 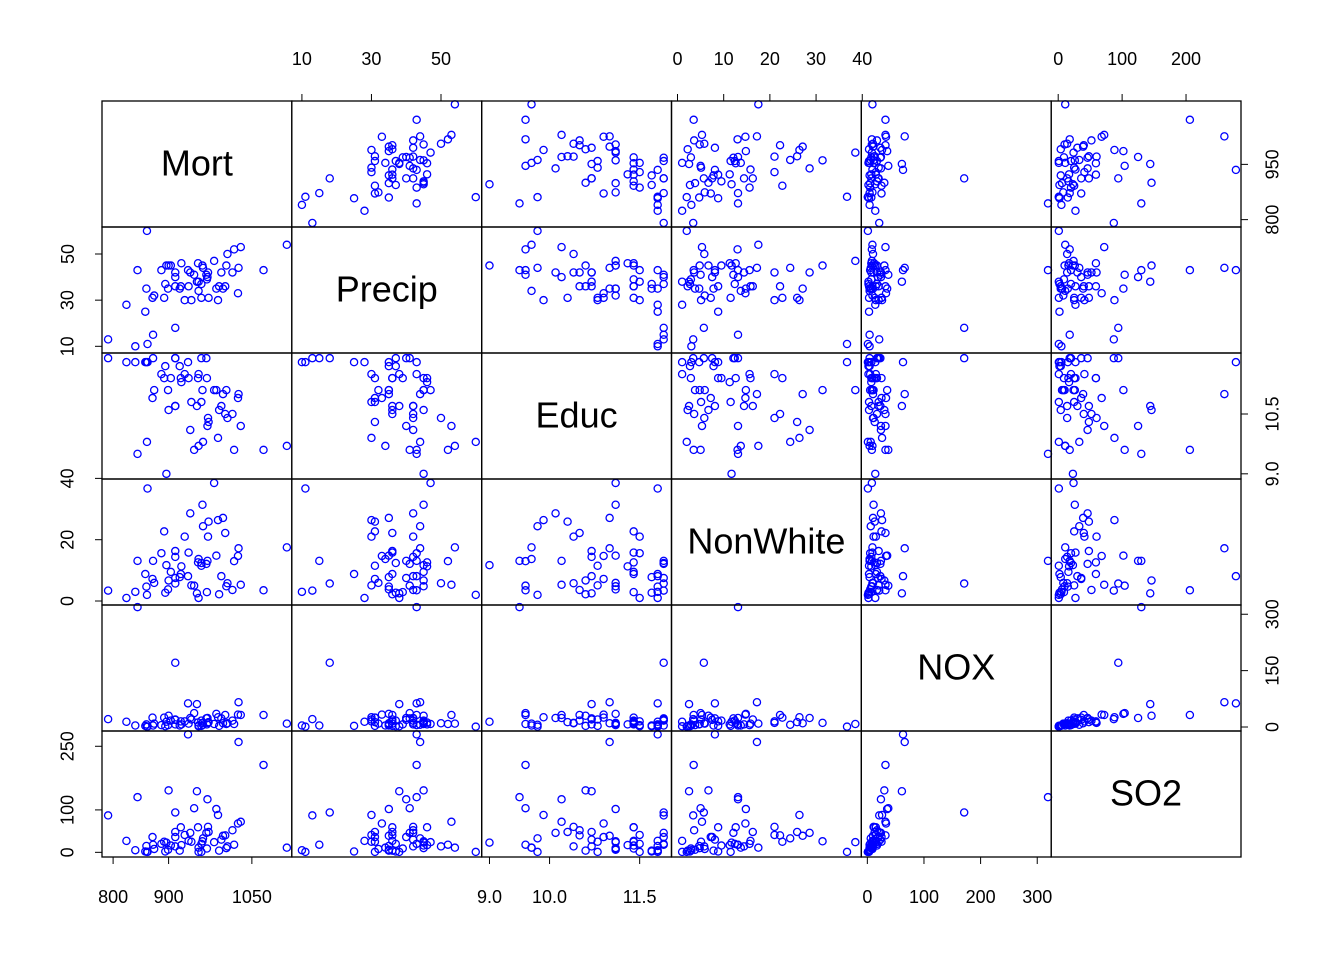 What do you see at coordinates (387, 289) in the screenshot?
I see `variable-label: Precip` at bounding box center [387, 289].